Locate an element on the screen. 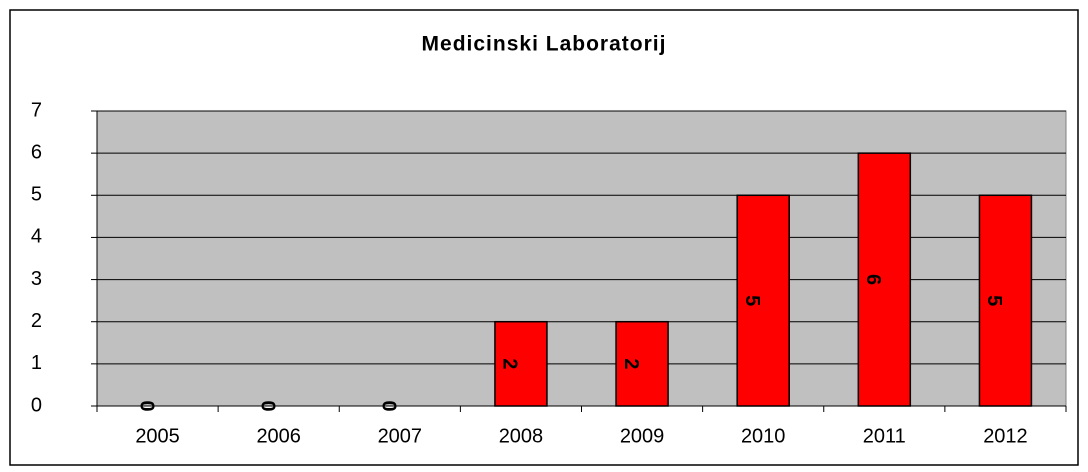 The image size is (1088, 472). x-tick-label: 2012 is located at coordinates (1005, 436).